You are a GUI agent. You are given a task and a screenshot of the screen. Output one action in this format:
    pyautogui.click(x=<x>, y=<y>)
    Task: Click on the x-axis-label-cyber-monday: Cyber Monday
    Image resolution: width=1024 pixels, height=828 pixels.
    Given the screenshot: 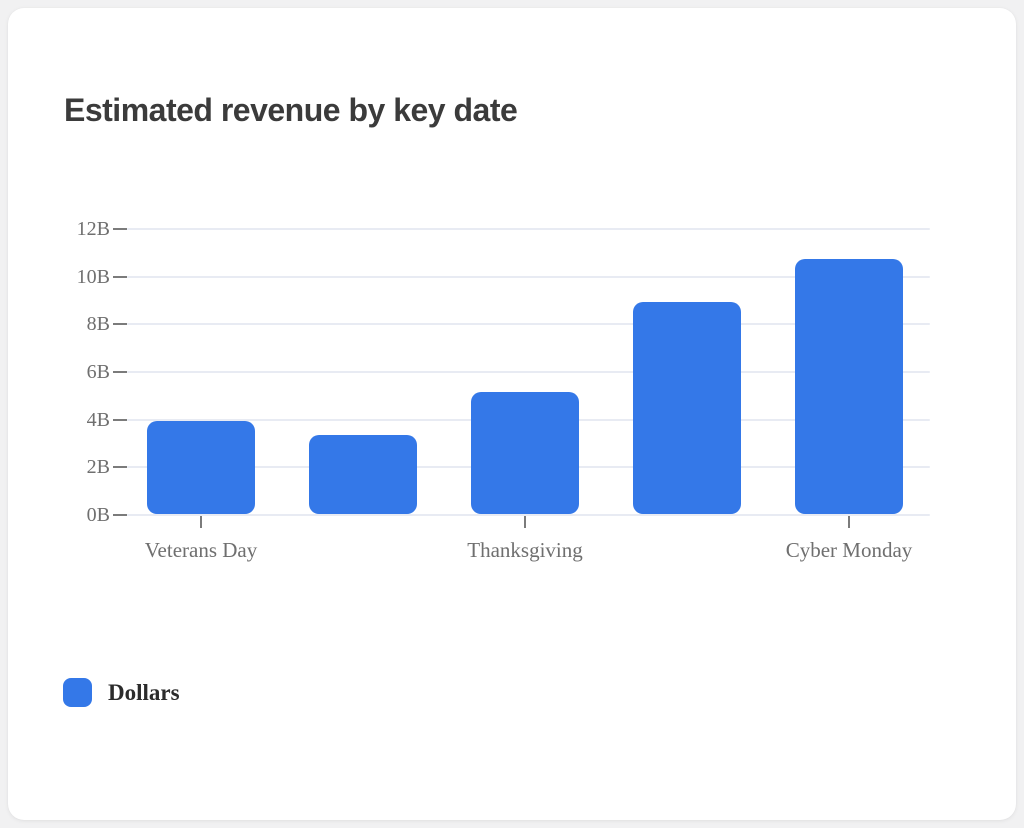 What is the action you would take?
    pyautogui.click(x=849, y=550)
    